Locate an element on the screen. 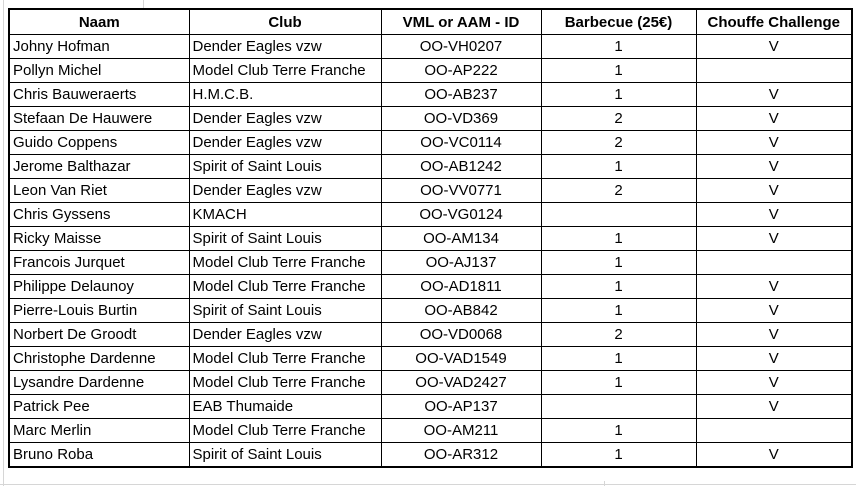 This screenshot has height=486, width=856. column-header-naam: Naam is located at coordinates (99, 21).